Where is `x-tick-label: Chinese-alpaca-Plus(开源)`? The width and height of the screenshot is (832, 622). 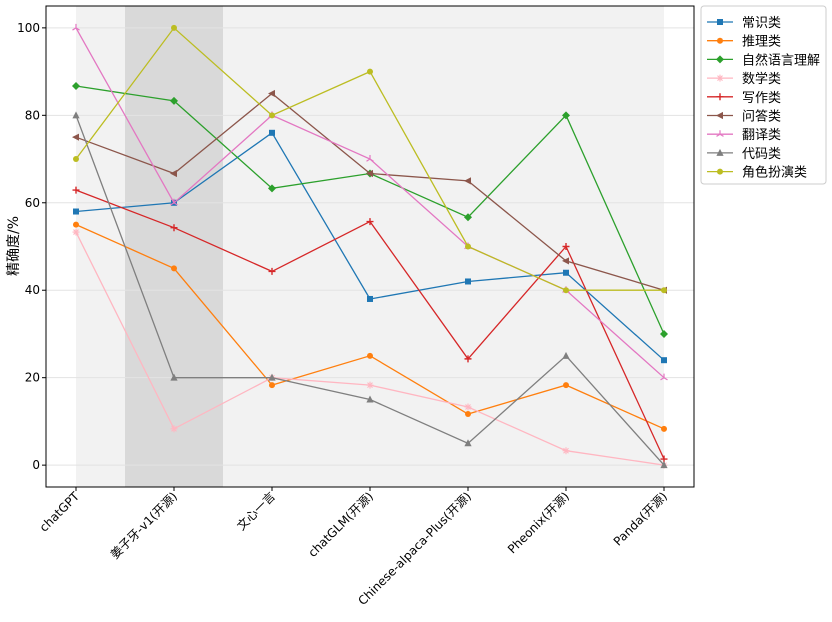
x-tick-label: Chinese-alpaca-Plus(开源) is located at coordinates (414, 548).